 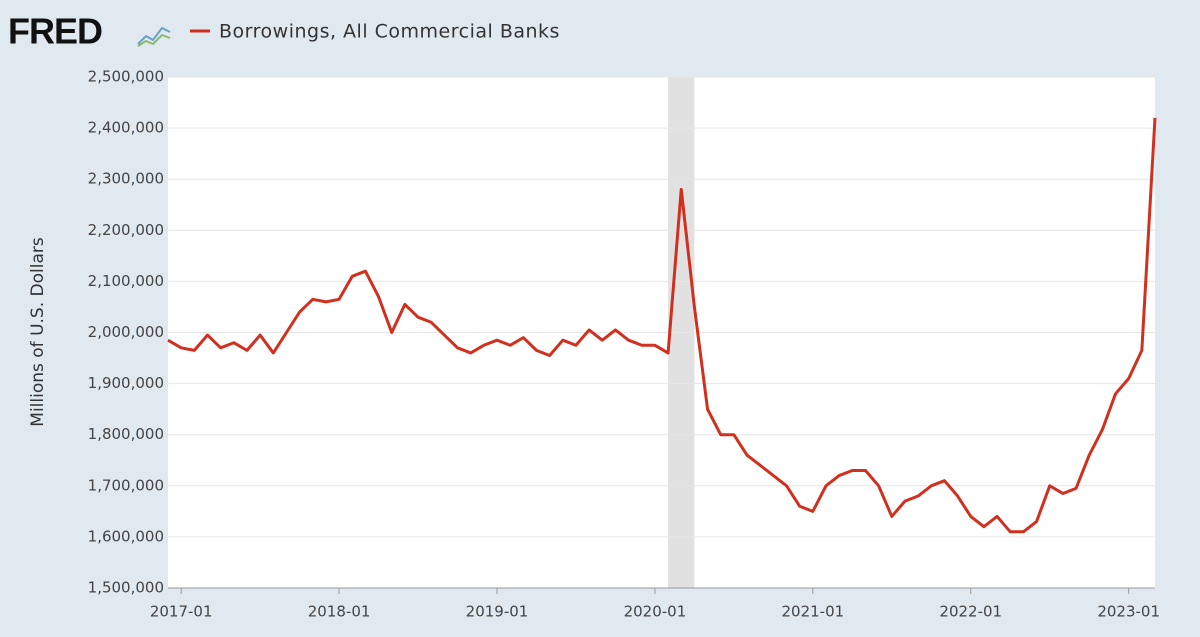 I want to click on y-axis-label: Millions of U.S. Dollars, so click(x=38, y=332).